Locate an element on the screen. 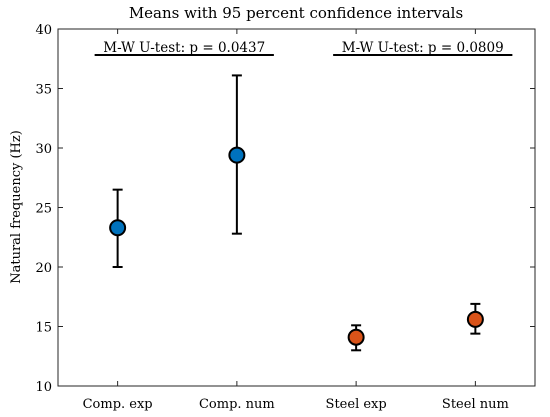 The image size is (550, 417). x-tick-label: Steel exp is located at coordinates (356, 404).